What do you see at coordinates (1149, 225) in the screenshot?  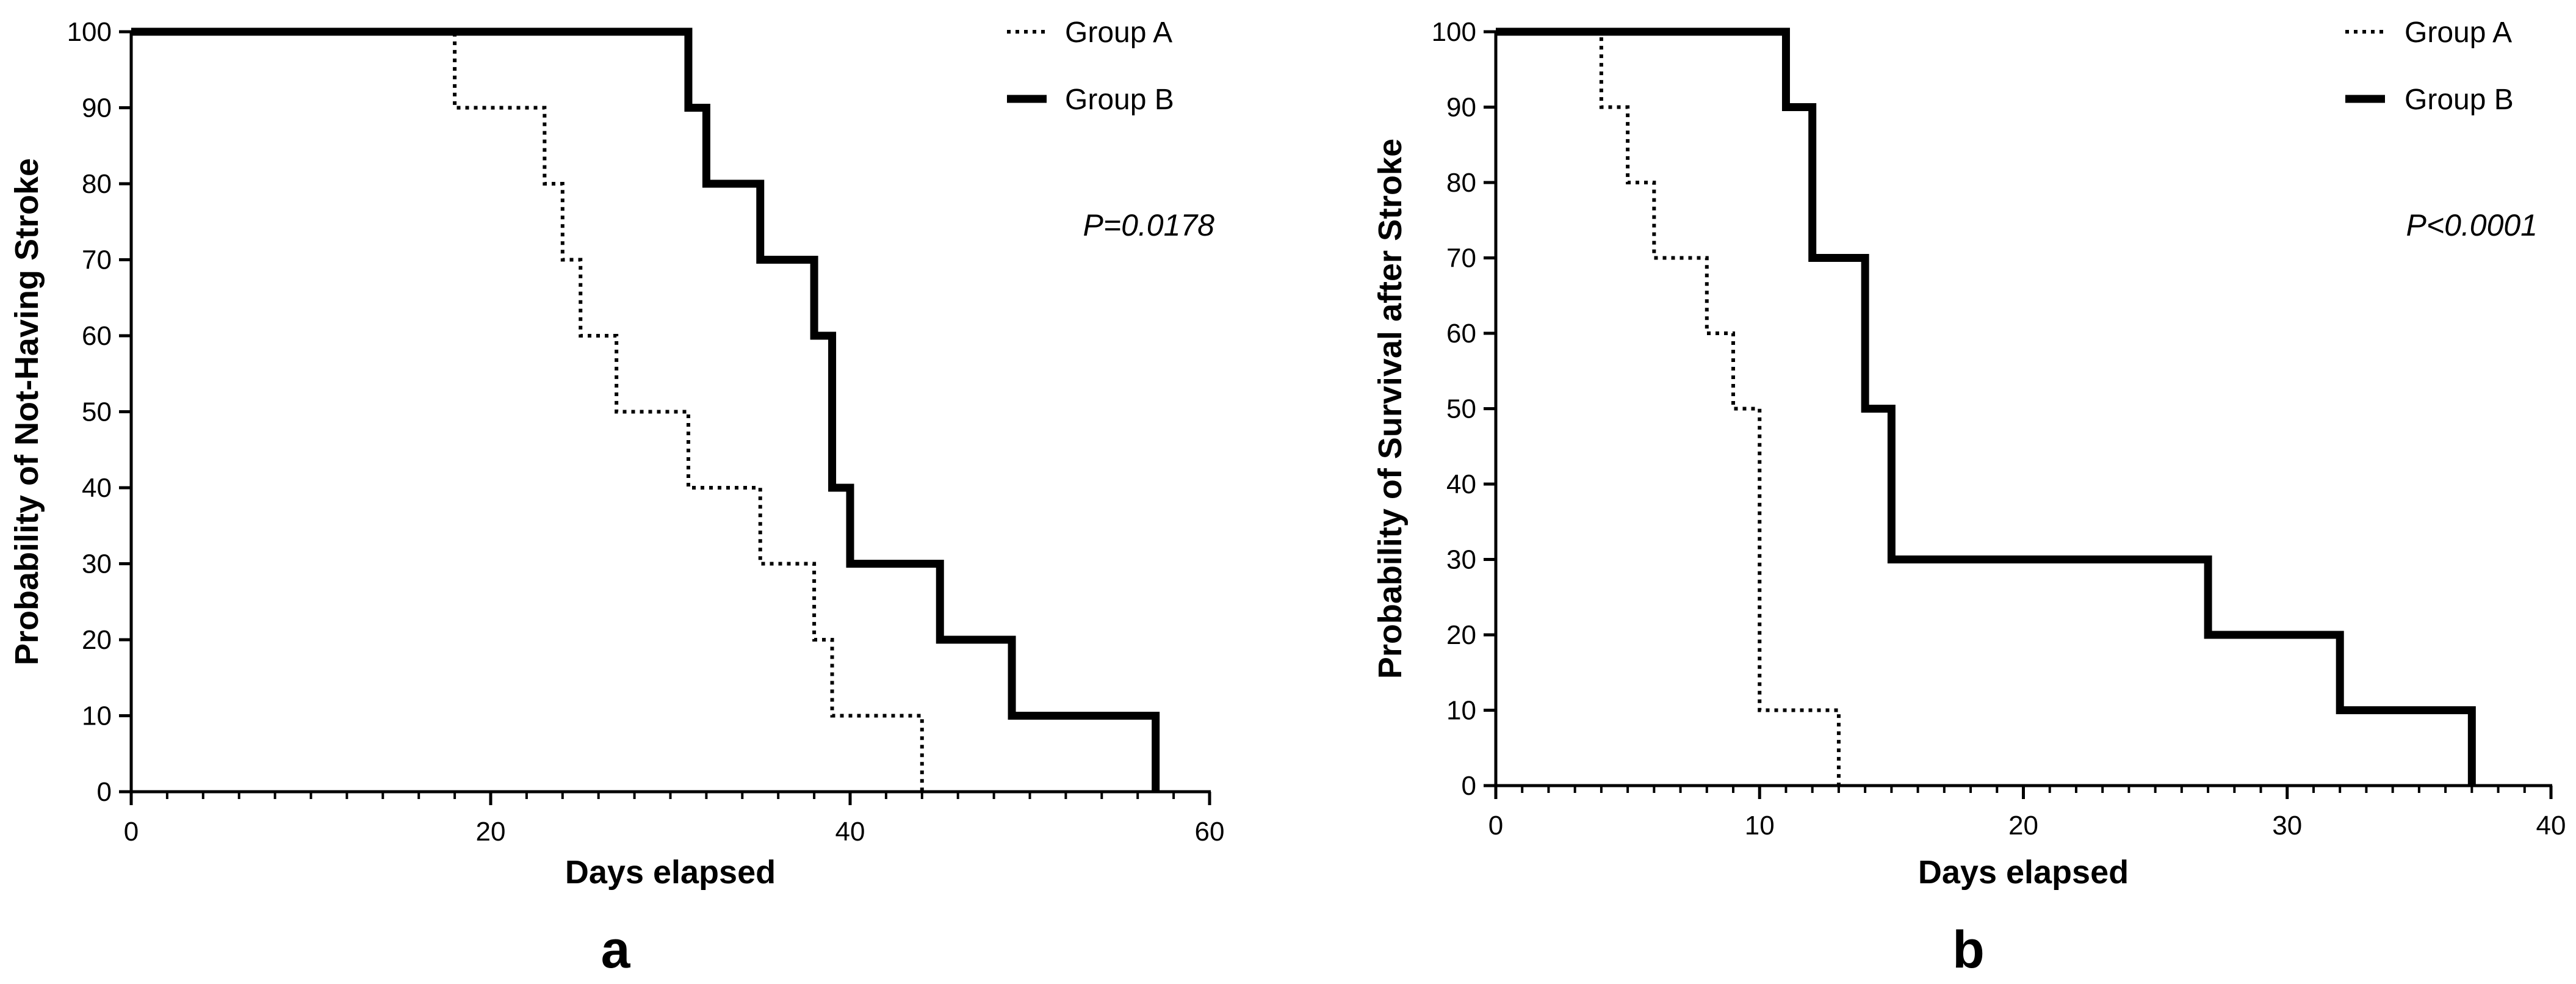 I see `p-value-annotation: P=0.0178` at bounding box center [1149, 225].